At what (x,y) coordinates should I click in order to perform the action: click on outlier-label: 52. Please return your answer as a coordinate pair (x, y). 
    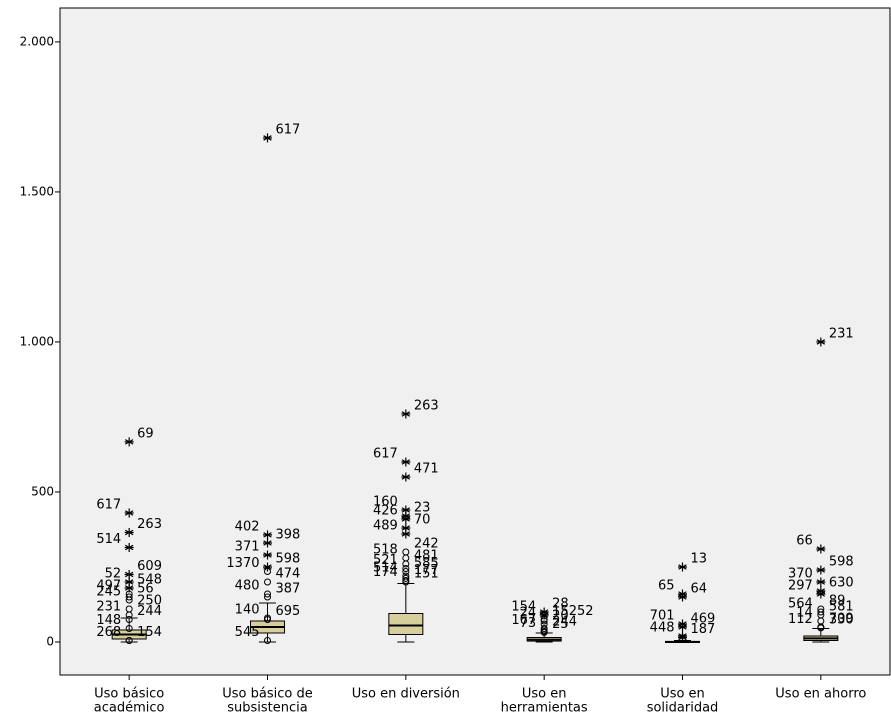
    Looking at the image, I should click on (113, 573).